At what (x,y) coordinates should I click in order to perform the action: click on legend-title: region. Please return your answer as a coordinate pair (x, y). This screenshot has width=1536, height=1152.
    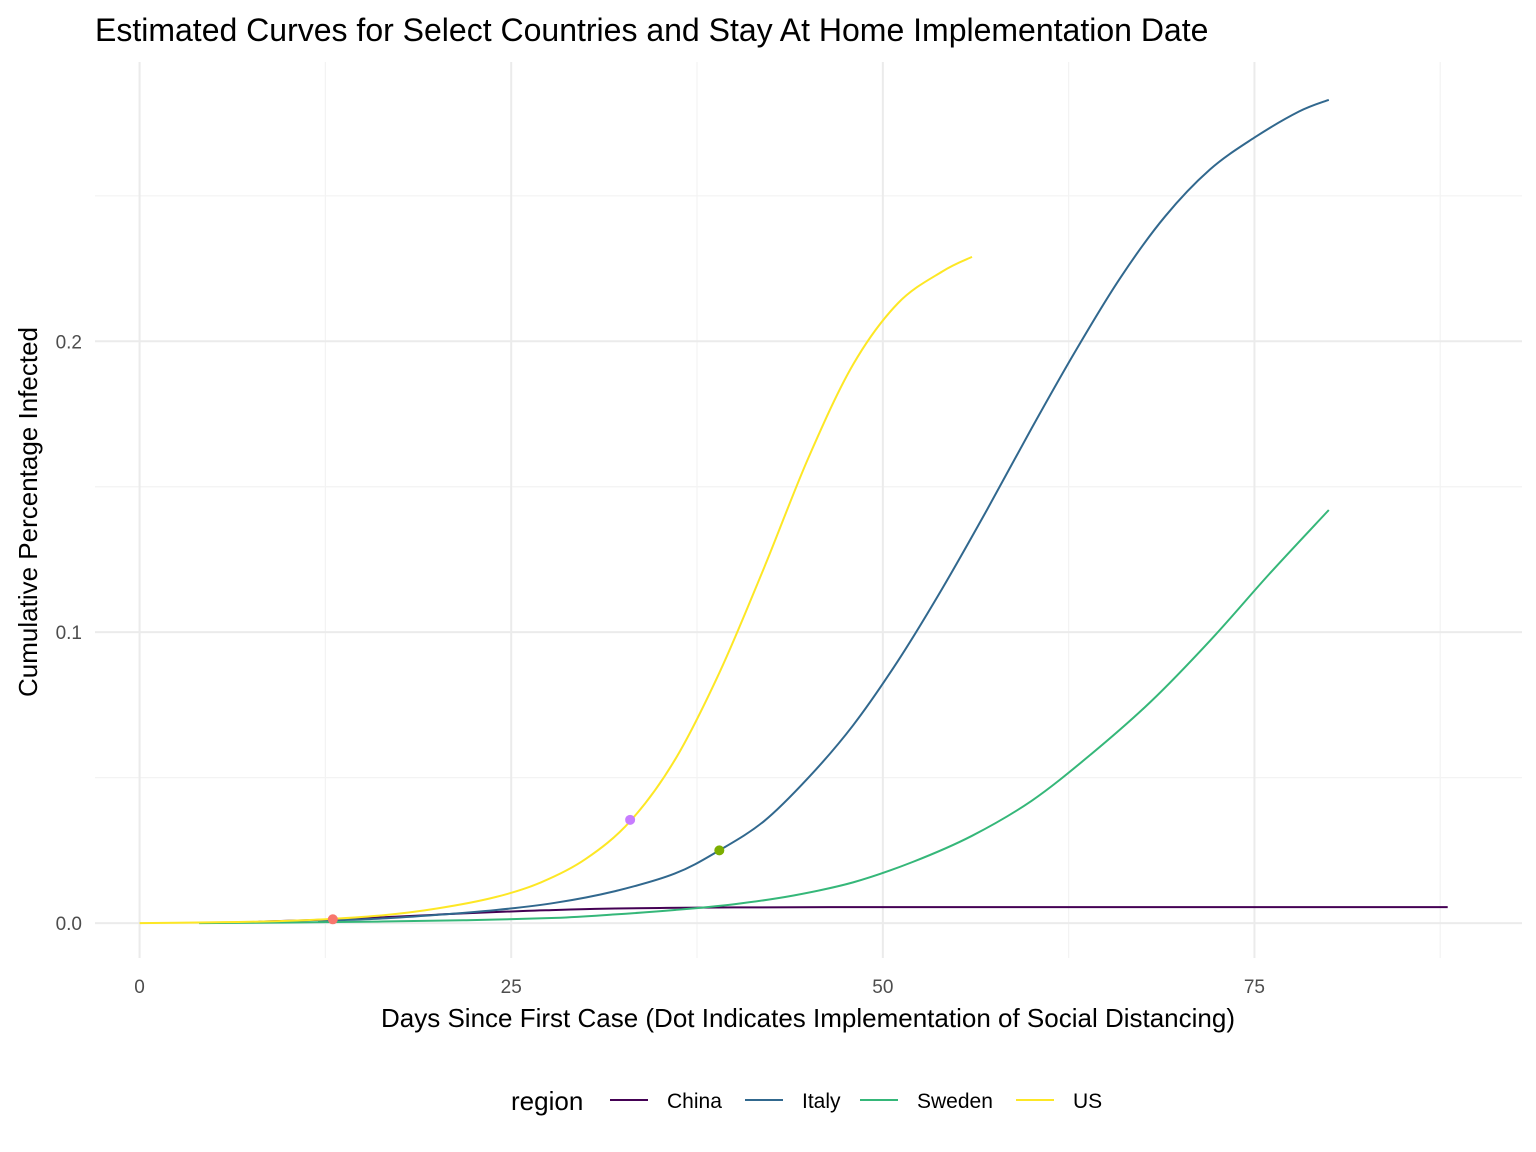
    Looking at the image, I should click on (547, 1101).